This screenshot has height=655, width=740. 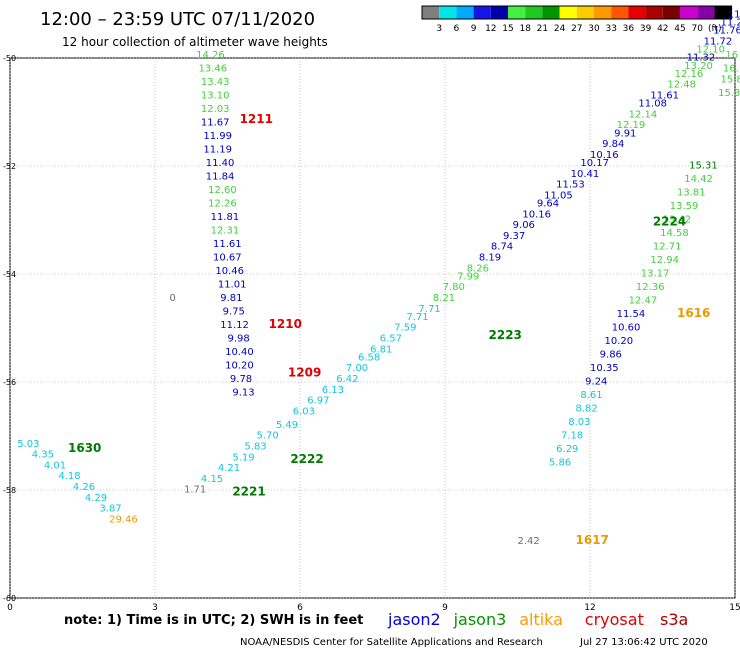 I want to click on wave-height-label: 29.46, so click(x=123, y=519).